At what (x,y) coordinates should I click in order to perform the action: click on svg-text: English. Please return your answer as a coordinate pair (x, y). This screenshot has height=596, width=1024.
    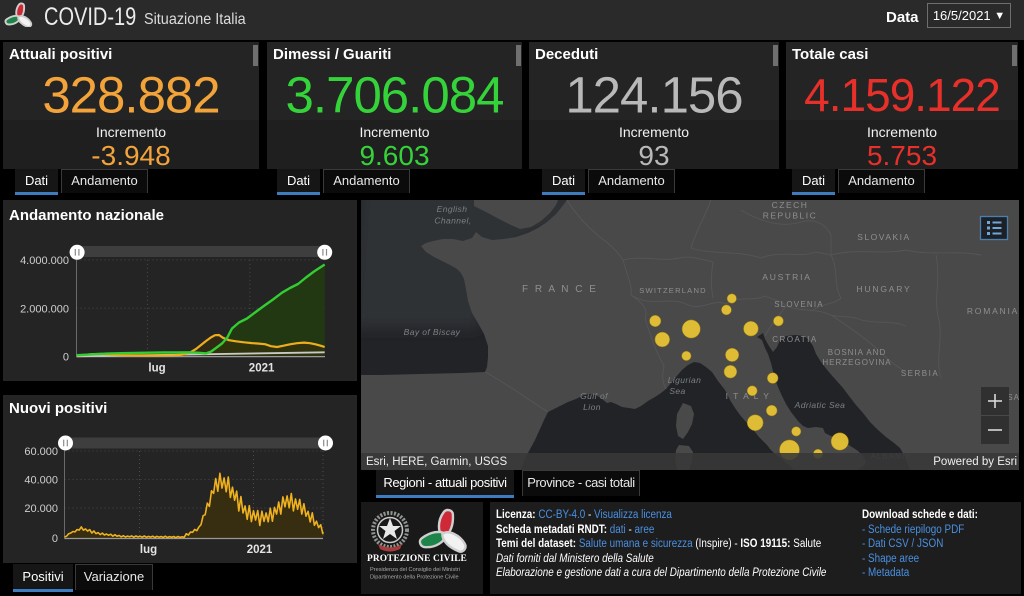
    Looking at the image, I should click on (452, 209).